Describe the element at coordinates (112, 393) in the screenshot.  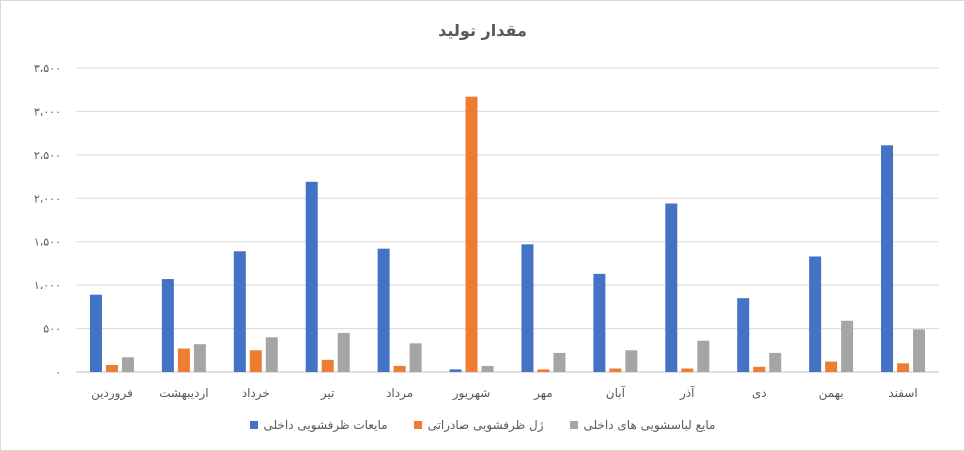
I see `x-tick-label: فروردین` at that location.